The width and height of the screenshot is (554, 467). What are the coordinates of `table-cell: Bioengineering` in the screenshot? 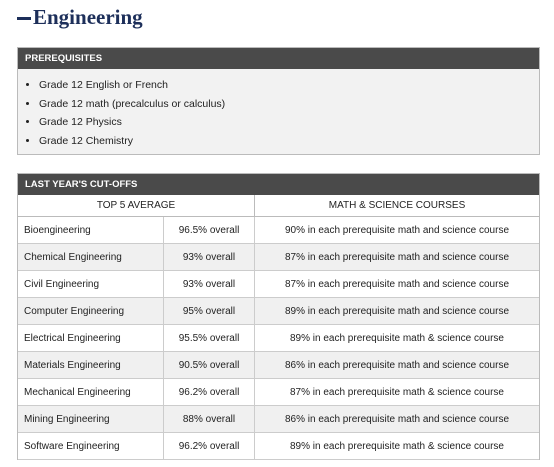 It's located at (91, 230).